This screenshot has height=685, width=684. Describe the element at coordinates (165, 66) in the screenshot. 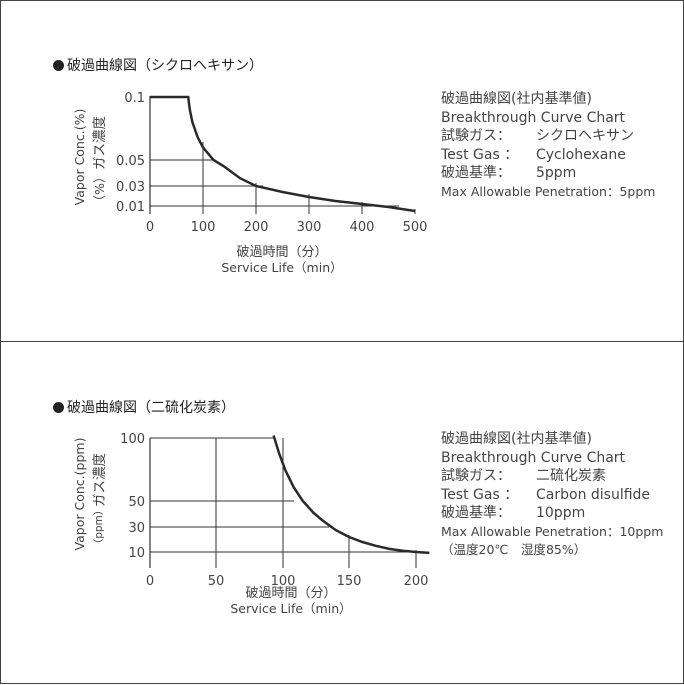

I see `chart-heading-text: 破過曲線図（シクロヘキサン）` at that location.